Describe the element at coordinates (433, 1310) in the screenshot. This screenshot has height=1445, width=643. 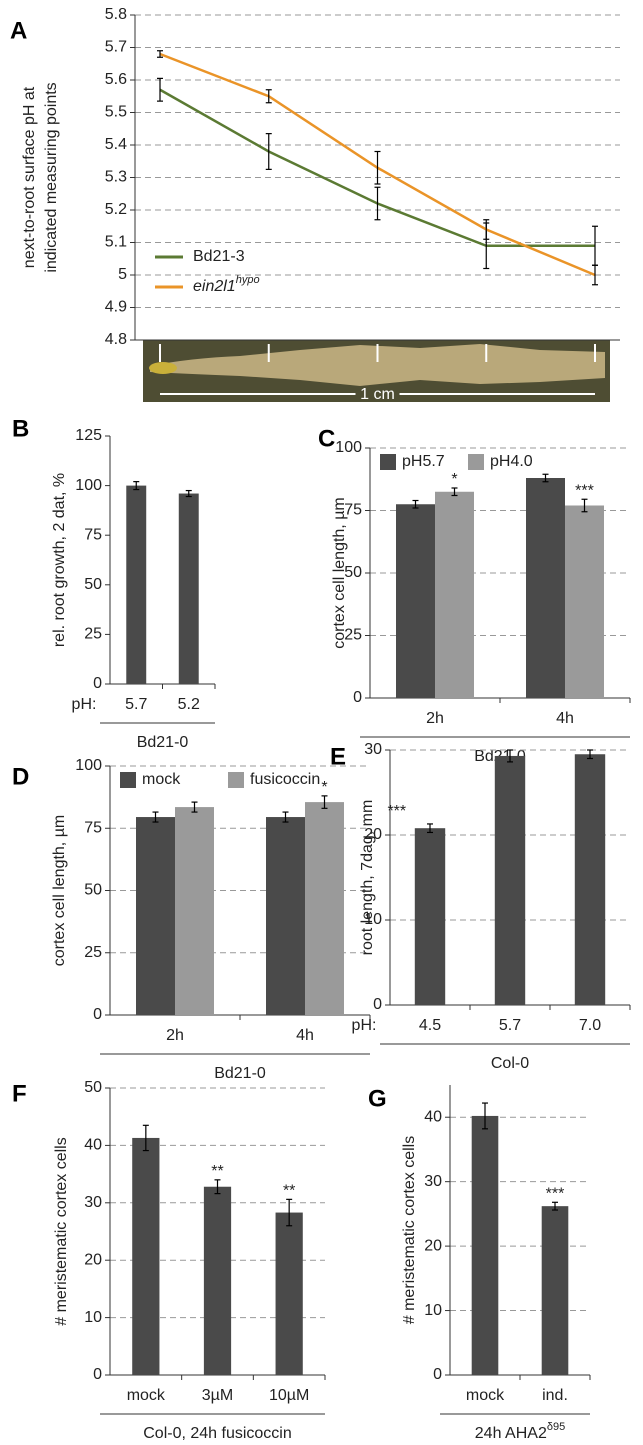
I see `y-tick-label: 10` at that location.